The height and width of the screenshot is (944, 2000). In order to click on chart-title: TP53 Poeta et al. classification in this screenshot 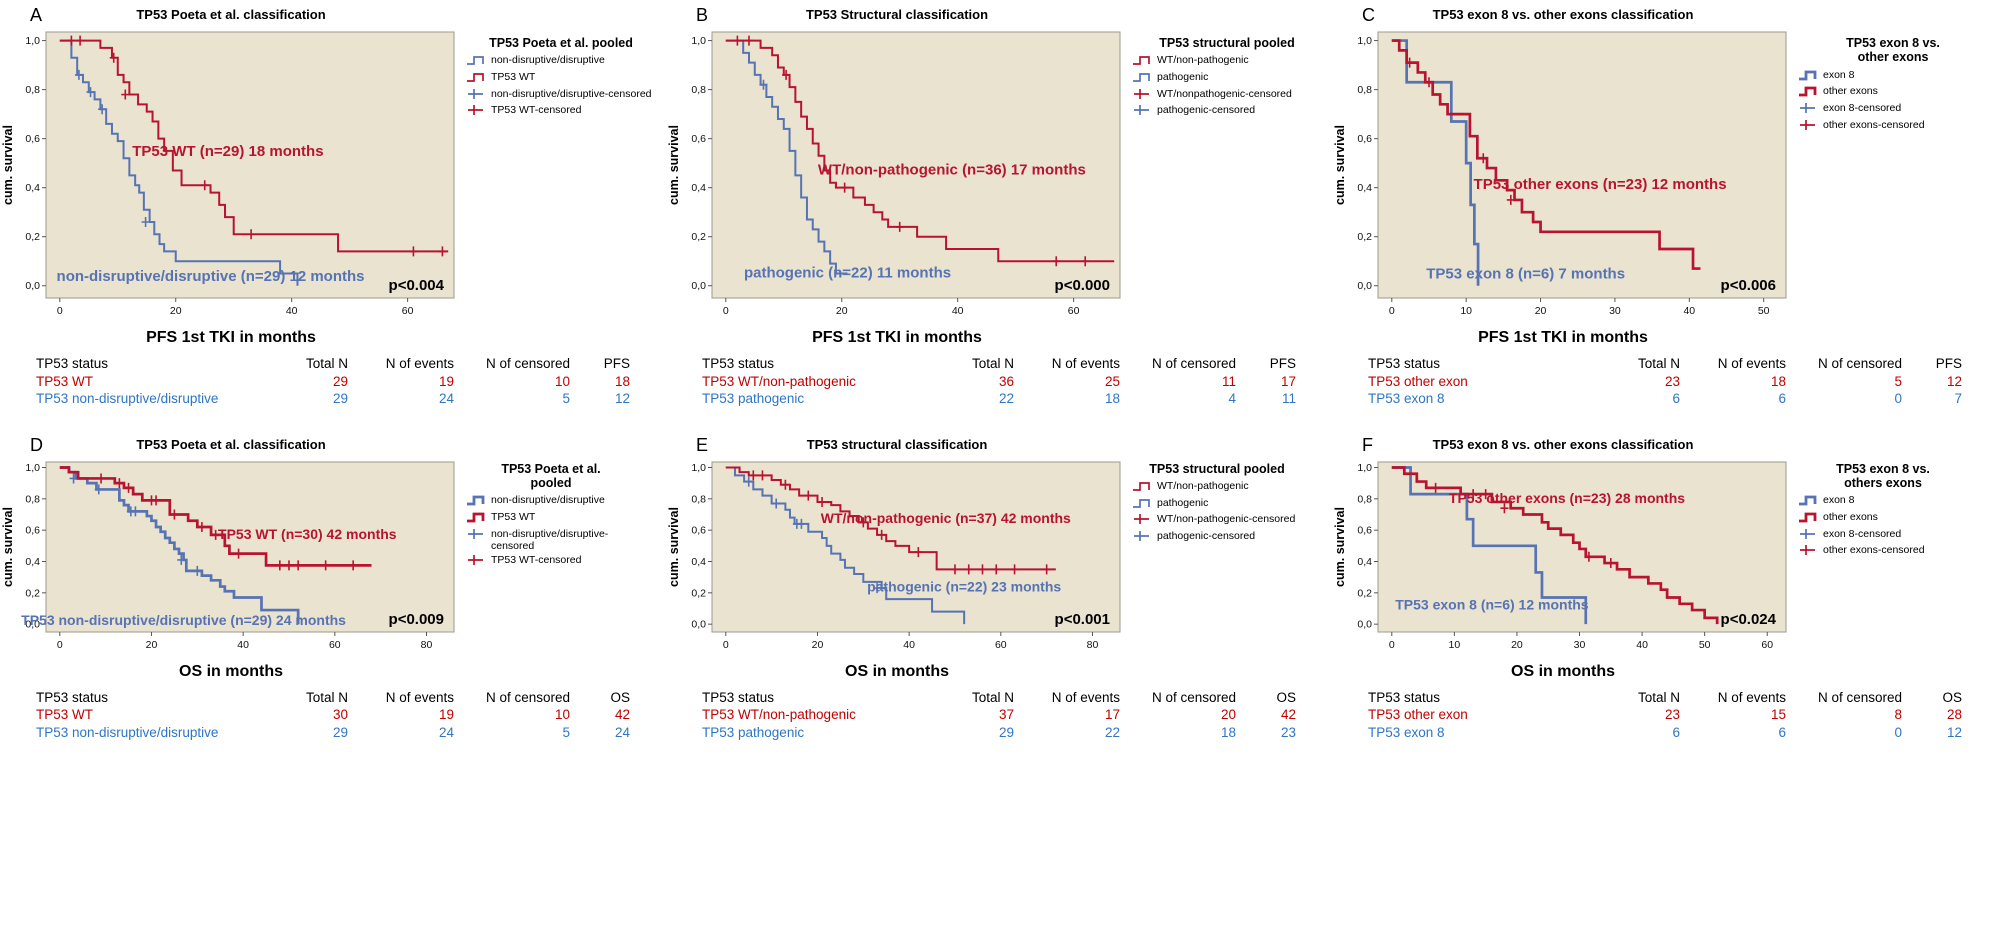, I will do `click(231, 444)`.